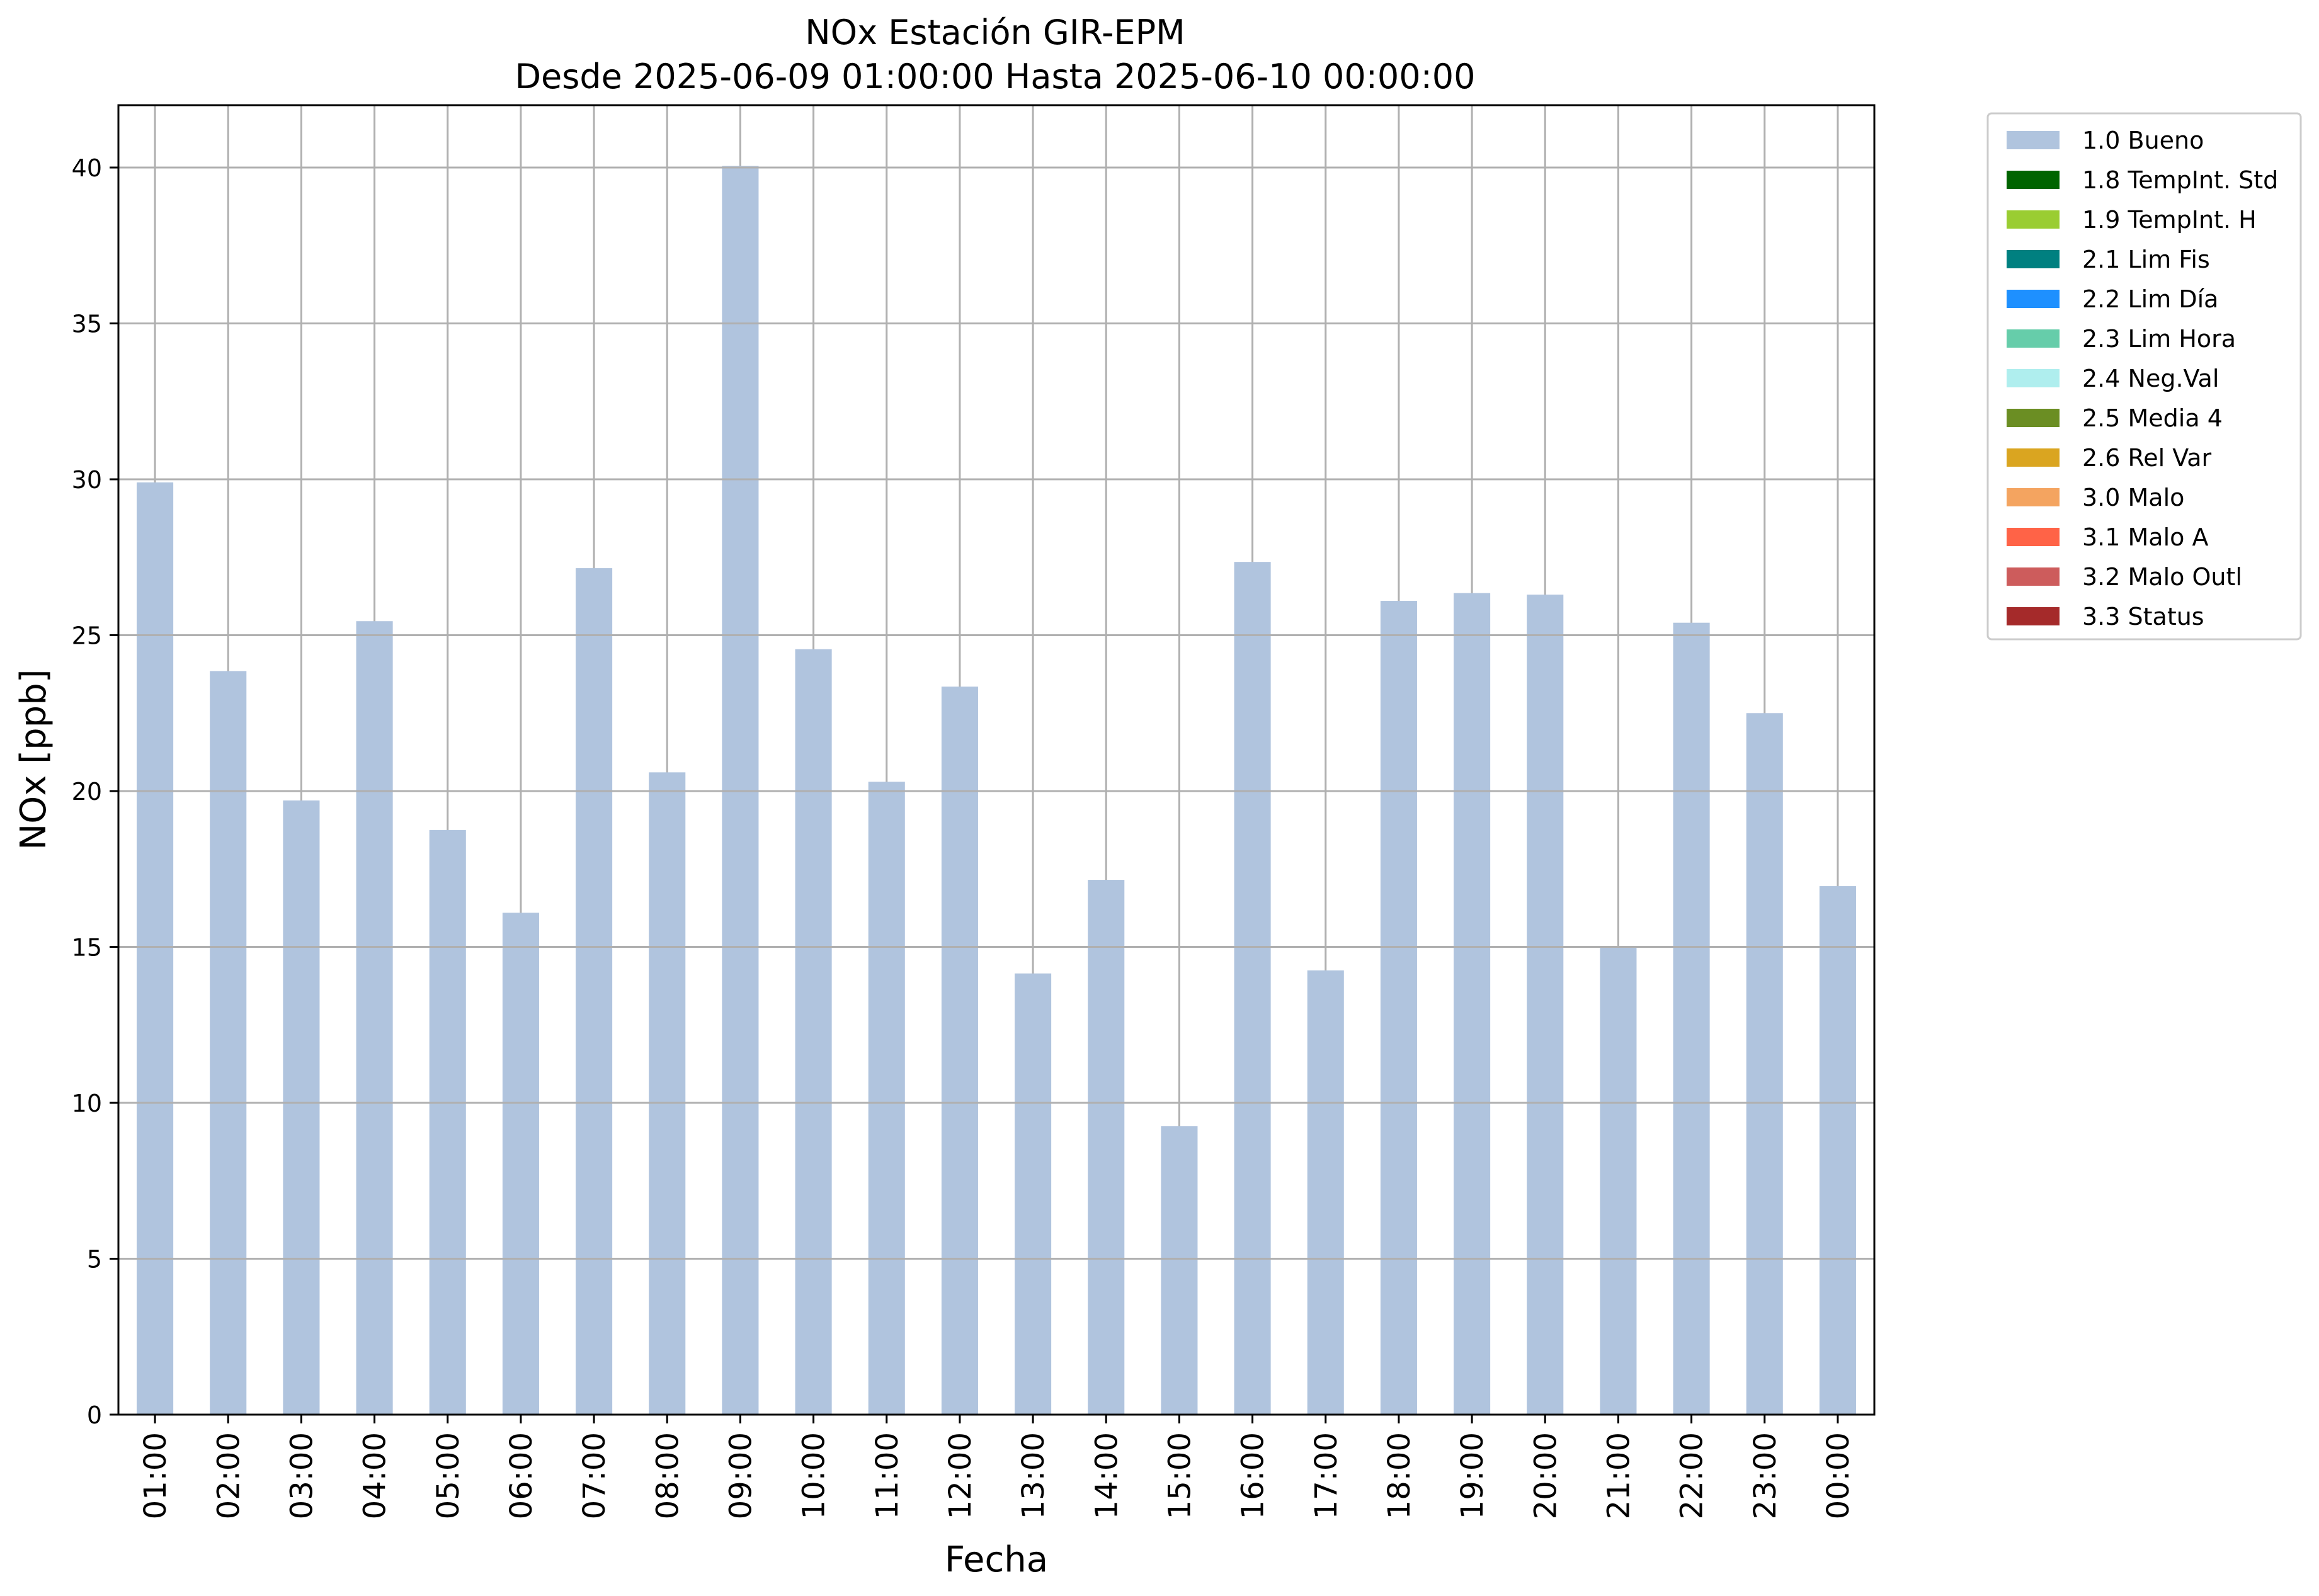  I want to click on x-tick-label: 10:00, so click(814, 1475).